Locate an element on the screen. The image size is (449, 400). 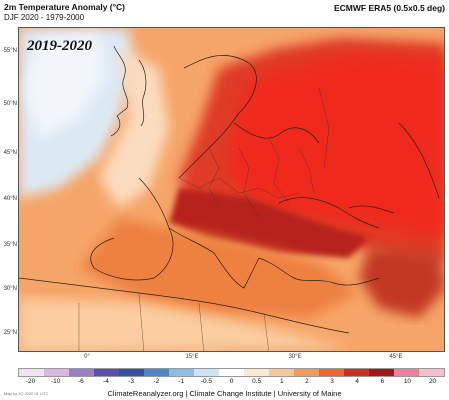
lat-label-55: 55°N is located at coordinates (10, 51).